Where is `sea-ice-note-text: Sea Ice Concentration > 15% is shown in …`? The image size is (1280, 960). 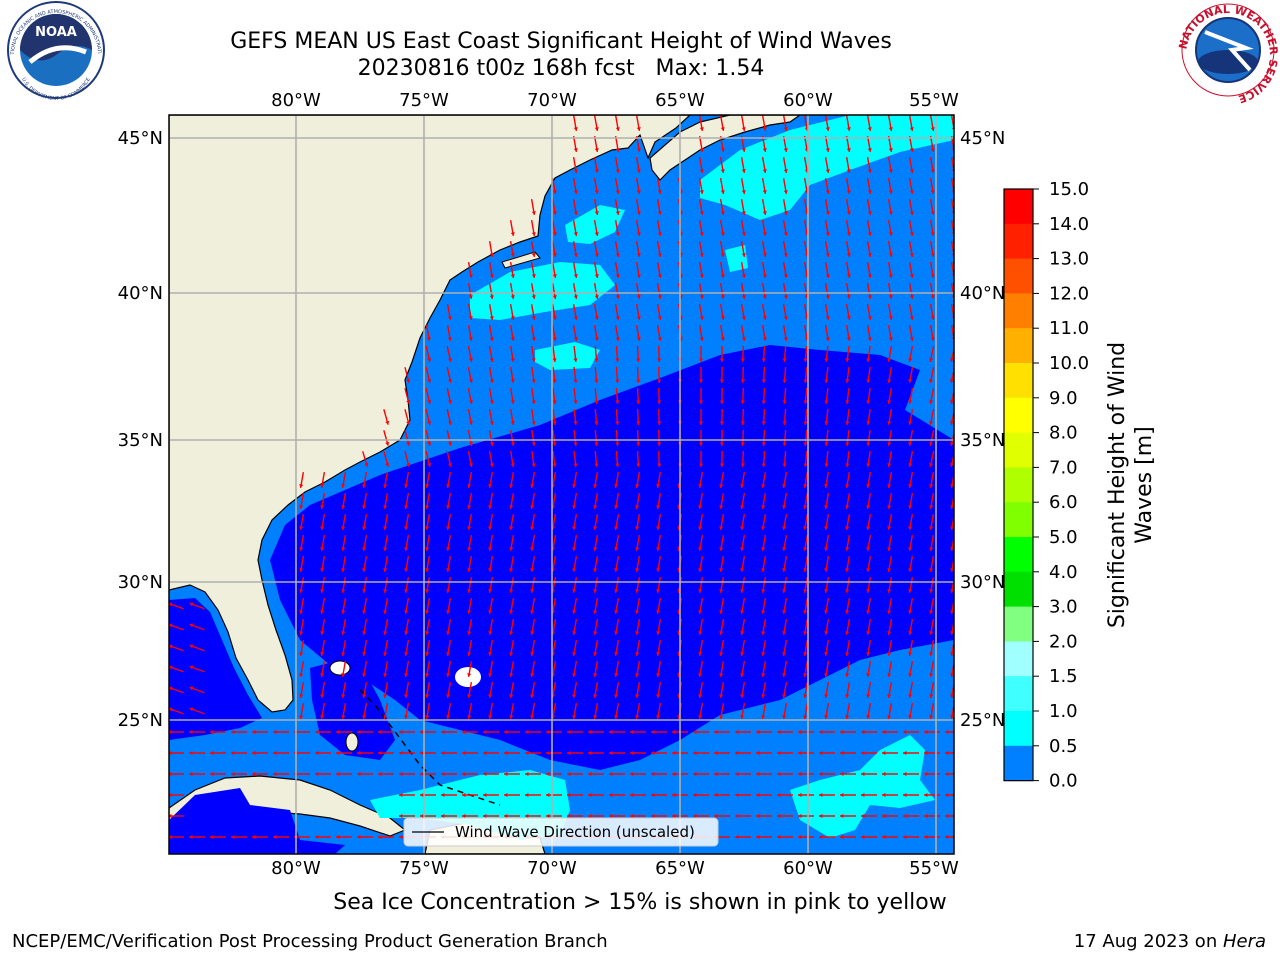 sea-ice-note-text: Sea Ice Concentration > 15% is shown in … is located at coordinates (640, 902).